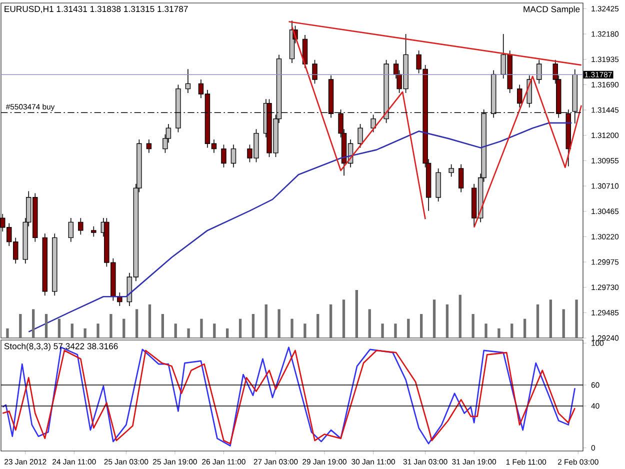  Describe the element at coordinates (96, 10) in the screenshot. I see `chart-title: EURUSD,H1 1.31431 1.31838 1.31315 1.31787` at that location.